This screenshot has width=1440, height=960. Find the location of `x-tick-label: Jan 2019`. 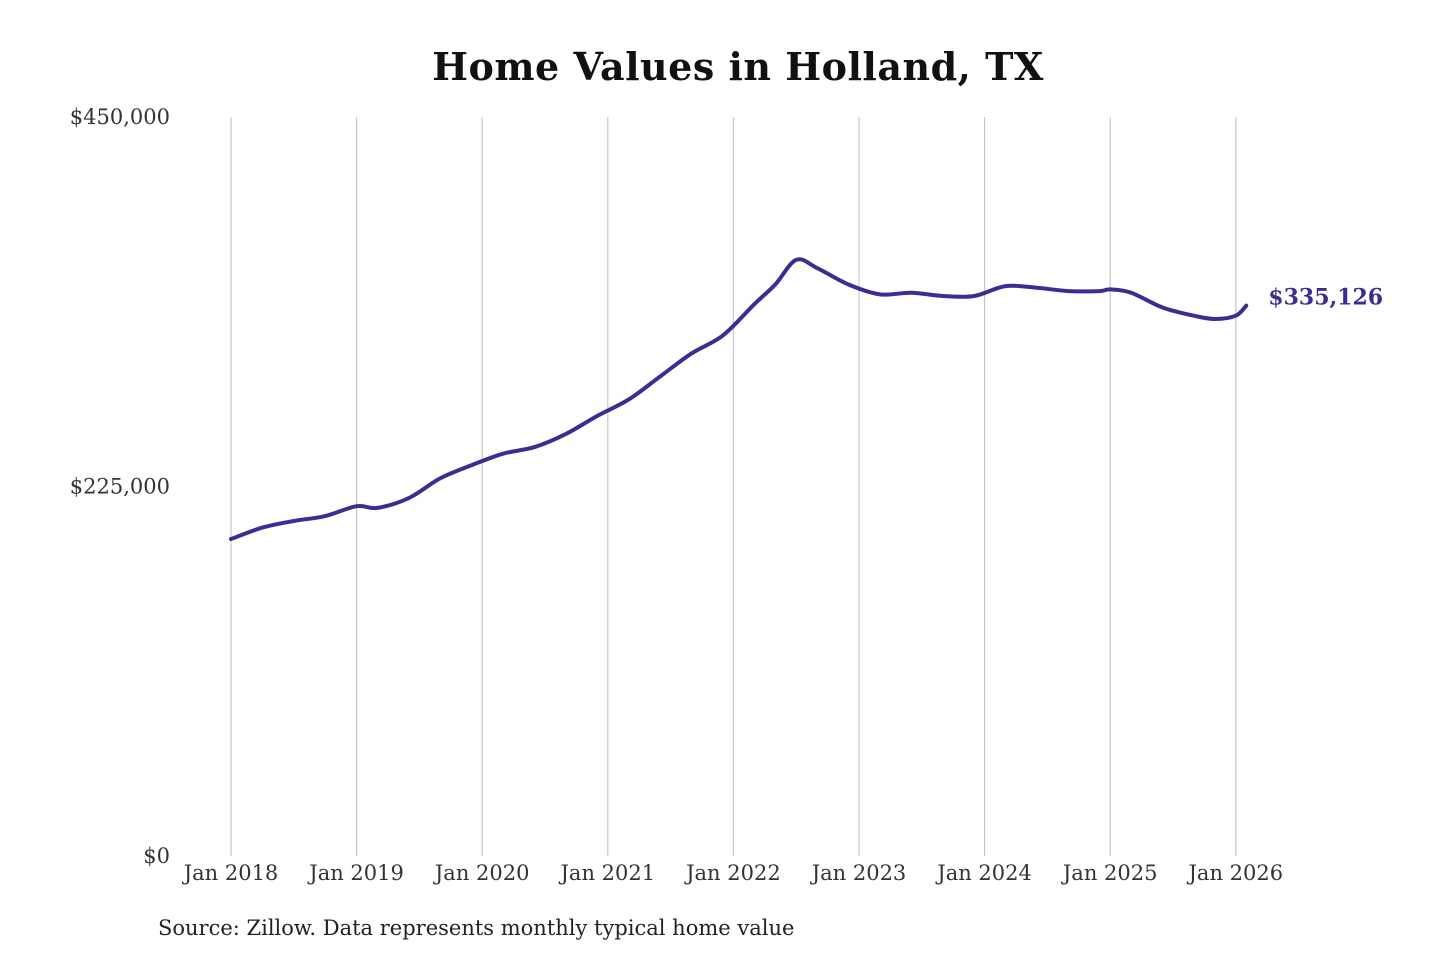

x-tick-label: Jan 2019 is located at coordinates (355, 873).